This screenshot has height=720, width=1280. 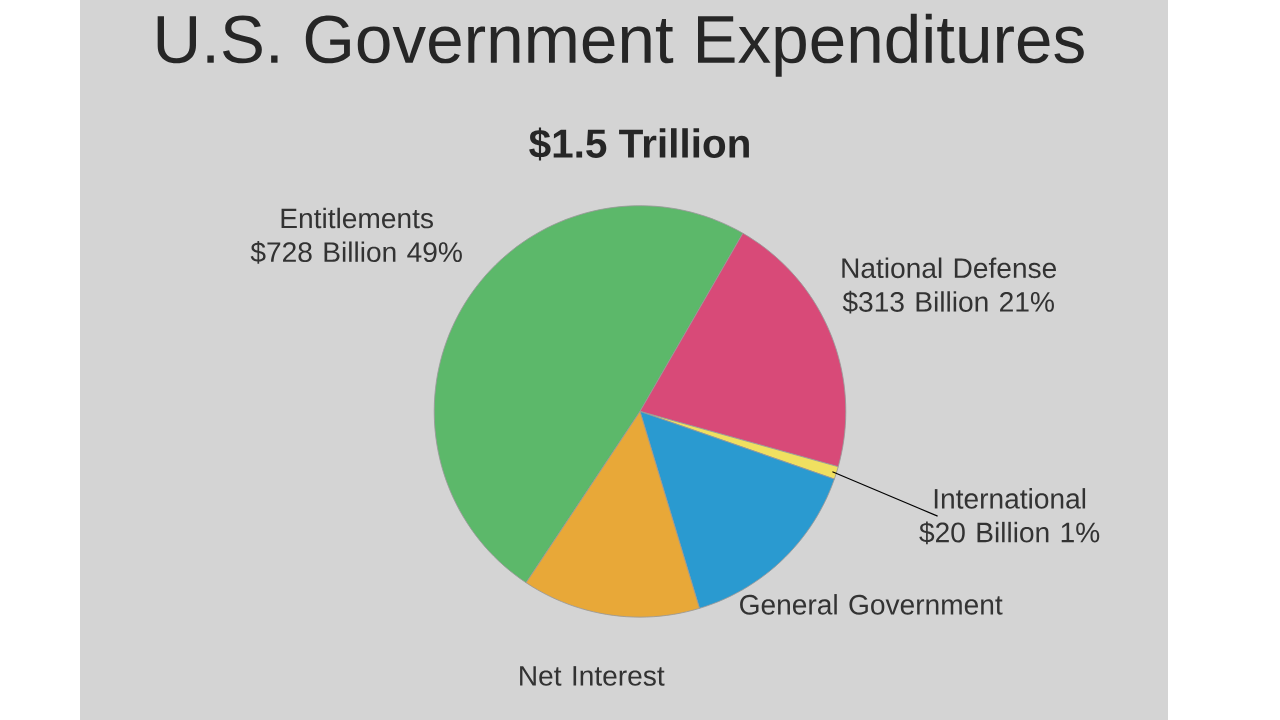 What do you see at coordinates (357, 218) in the screenshot?
I see `slice-label: Entitlements` at bounding box center [357, 218].